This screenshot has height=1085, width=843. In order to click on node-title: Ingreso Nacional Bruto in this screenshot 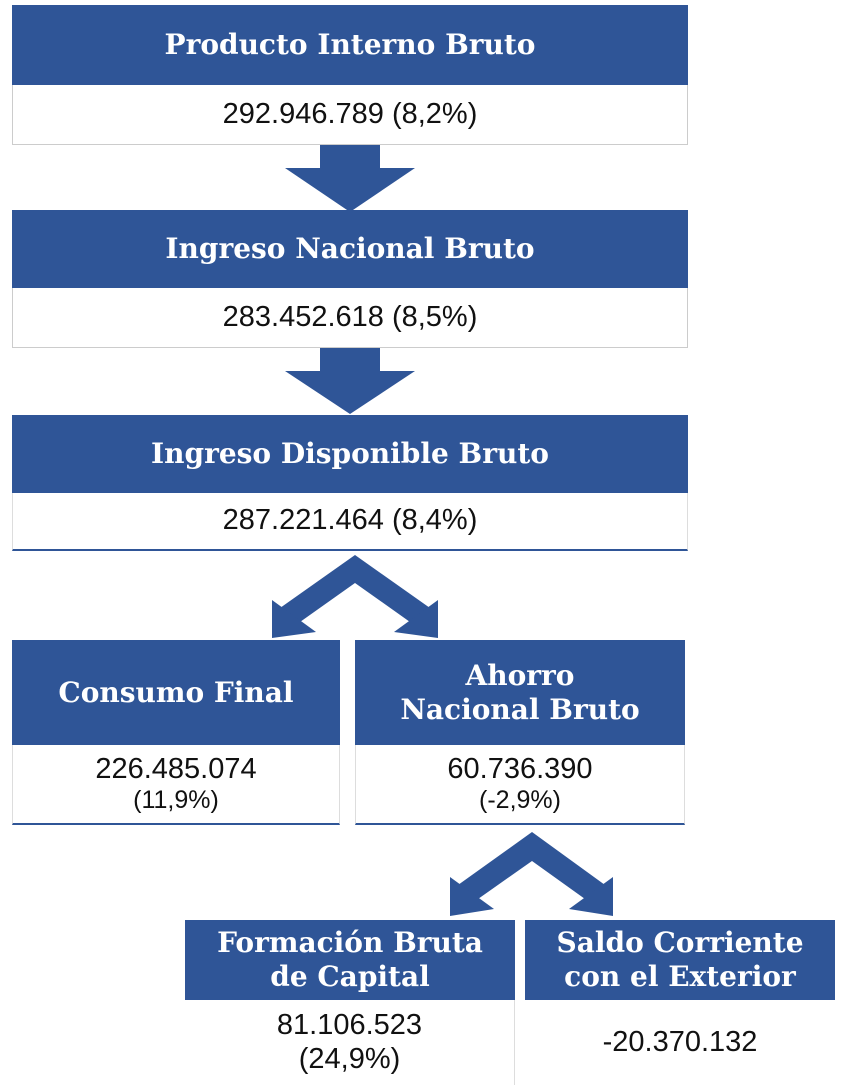, I will do `click(350, 249)`.